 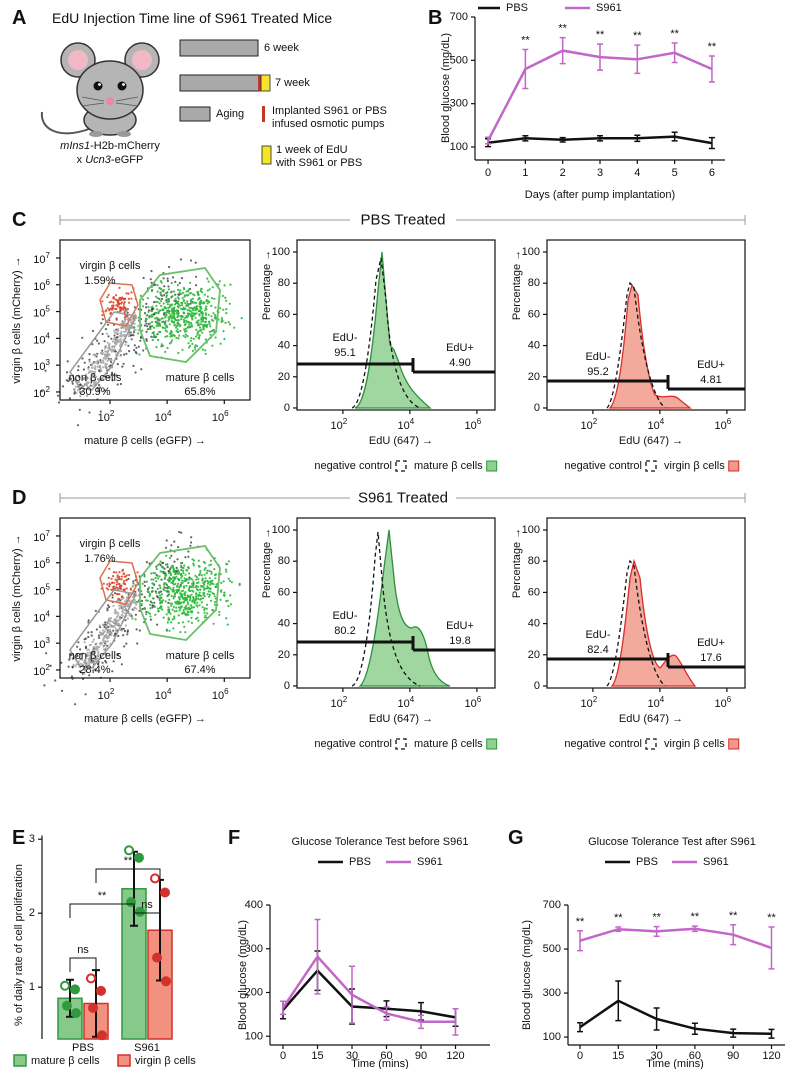 I want to click on control-curve, so click(x=636, y=623).